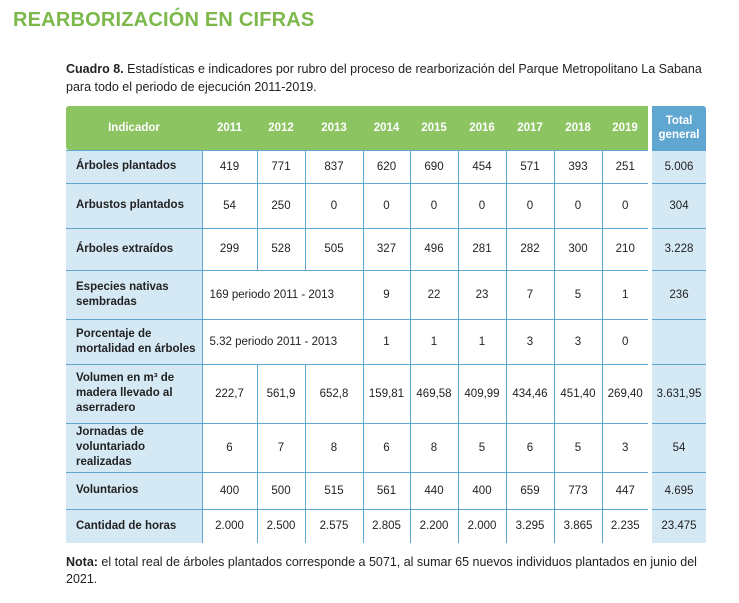 This screenshot has height=603, width=739. Describe the element at coordinates (481, 294) in the screenshot. I see `value-cell: 23` at that location.